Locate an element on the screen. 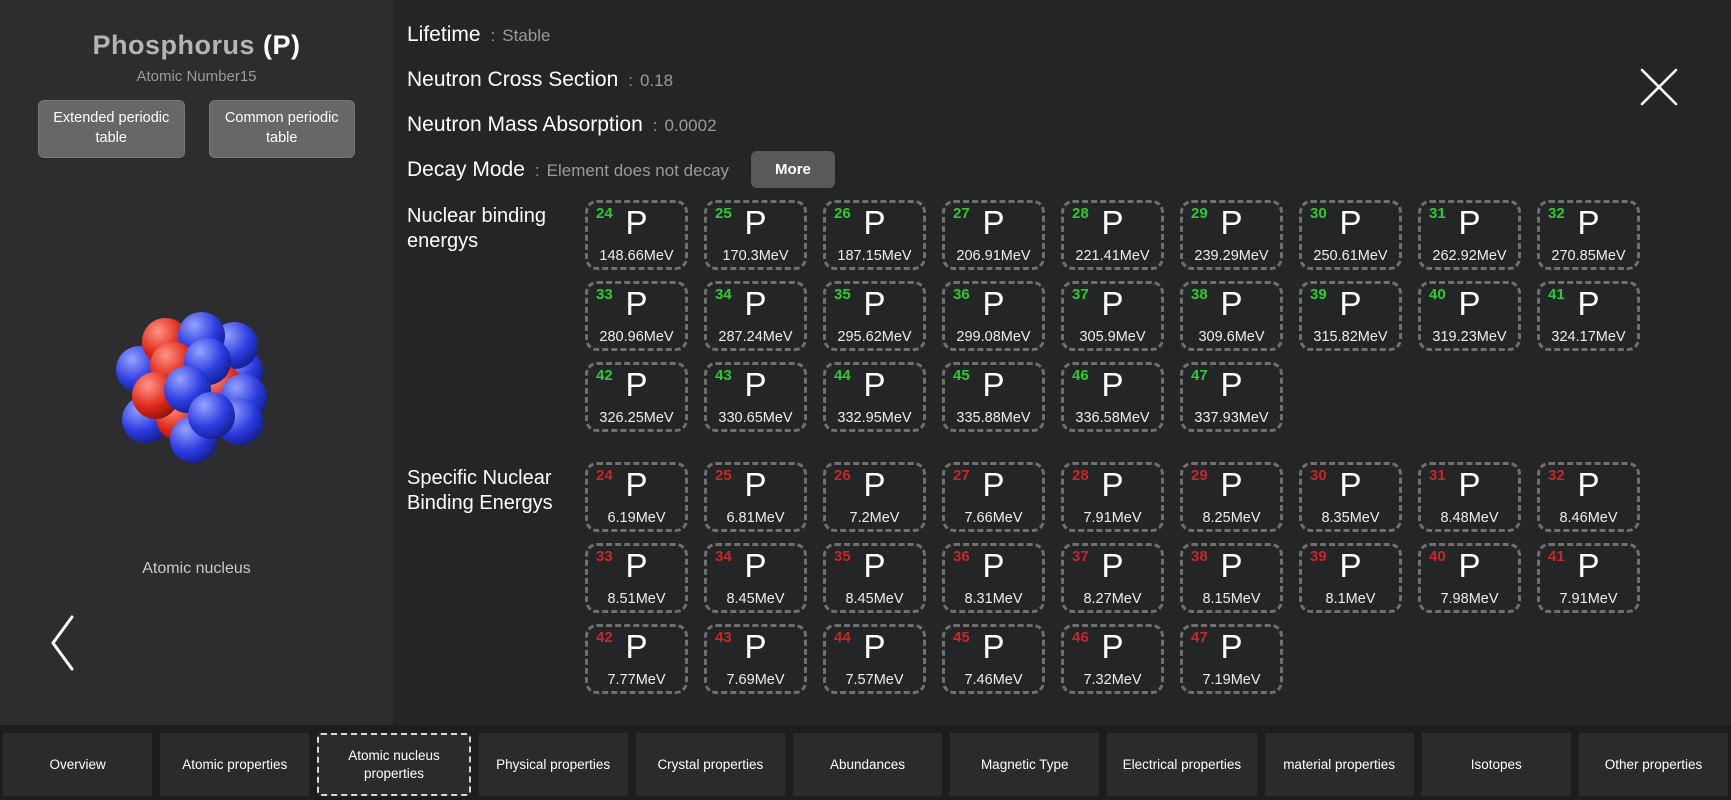  tab-isotopes: Isotopes is located at coordinates (1496, 764).